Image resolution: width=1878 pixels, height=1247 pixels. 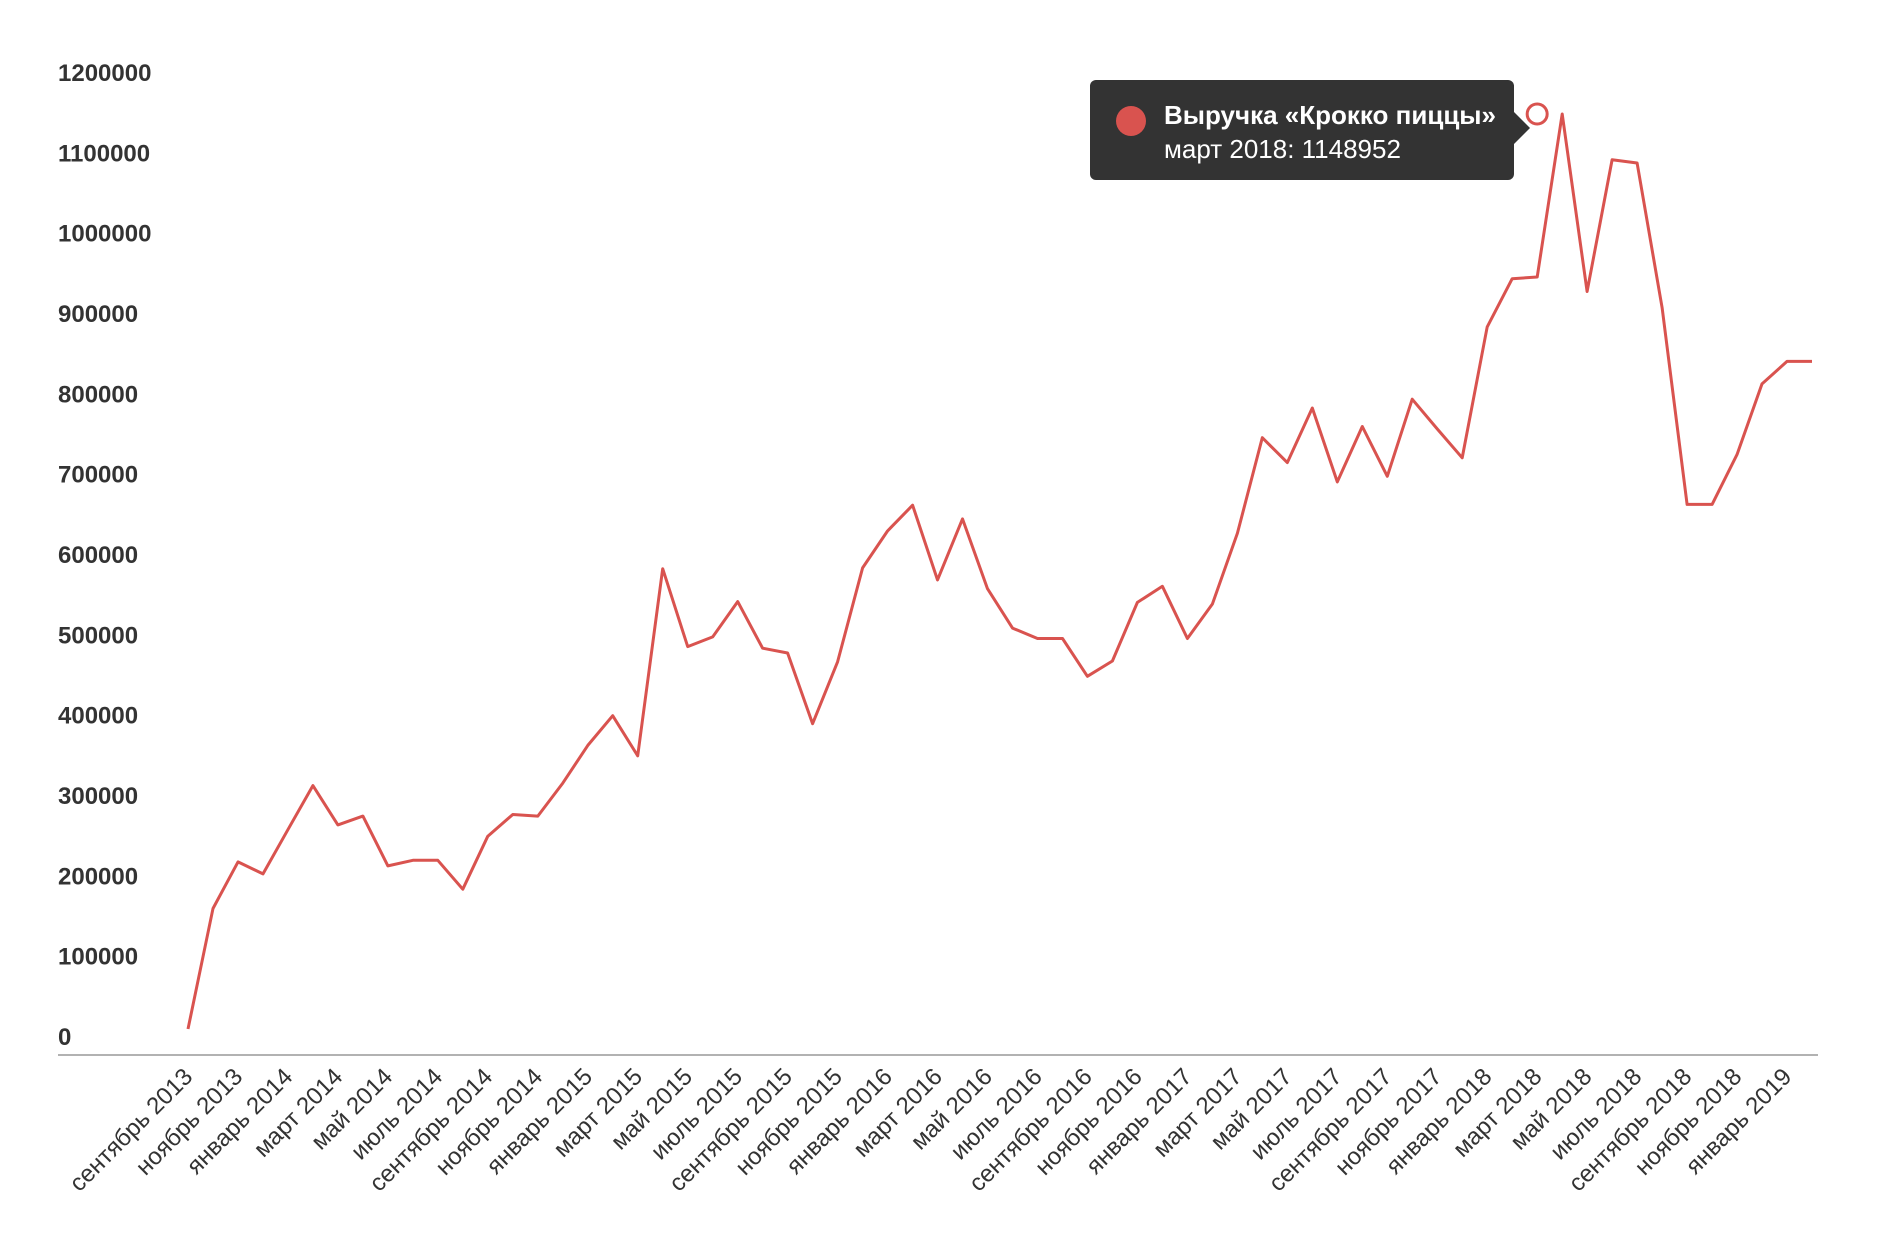 What do you see at coordinates (104, 153) in the screenshot?
I see `y-tick-label: 1100000` at bounding box center [104, 153].